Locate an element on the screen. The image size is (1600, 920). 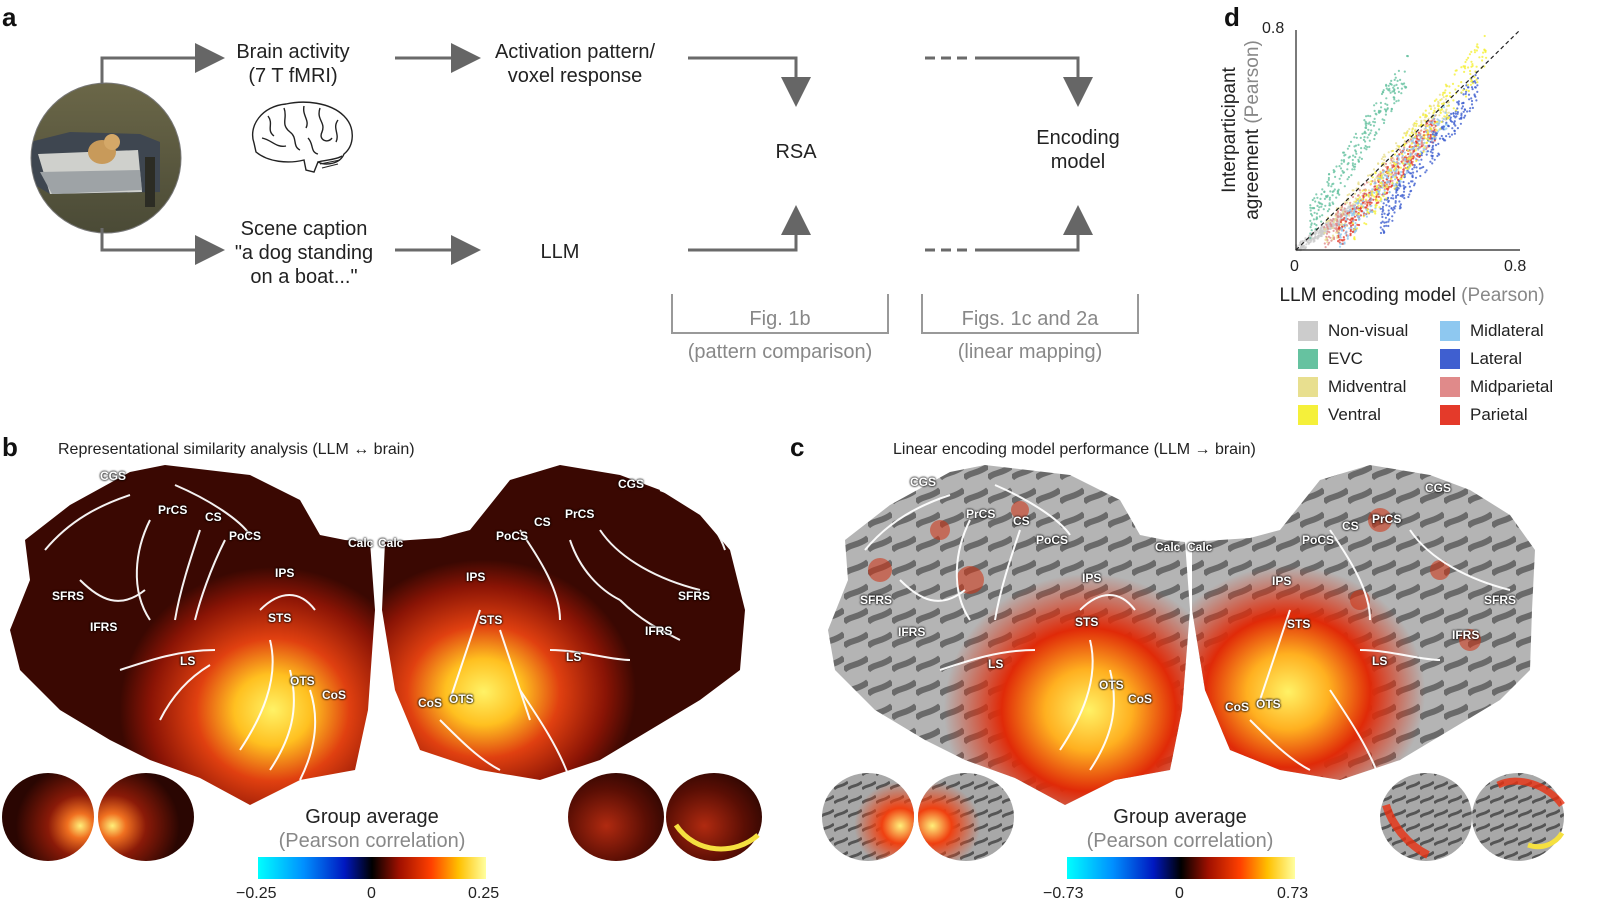
legend-item-parietal: Parietal is located at coordinates (1484, 415).